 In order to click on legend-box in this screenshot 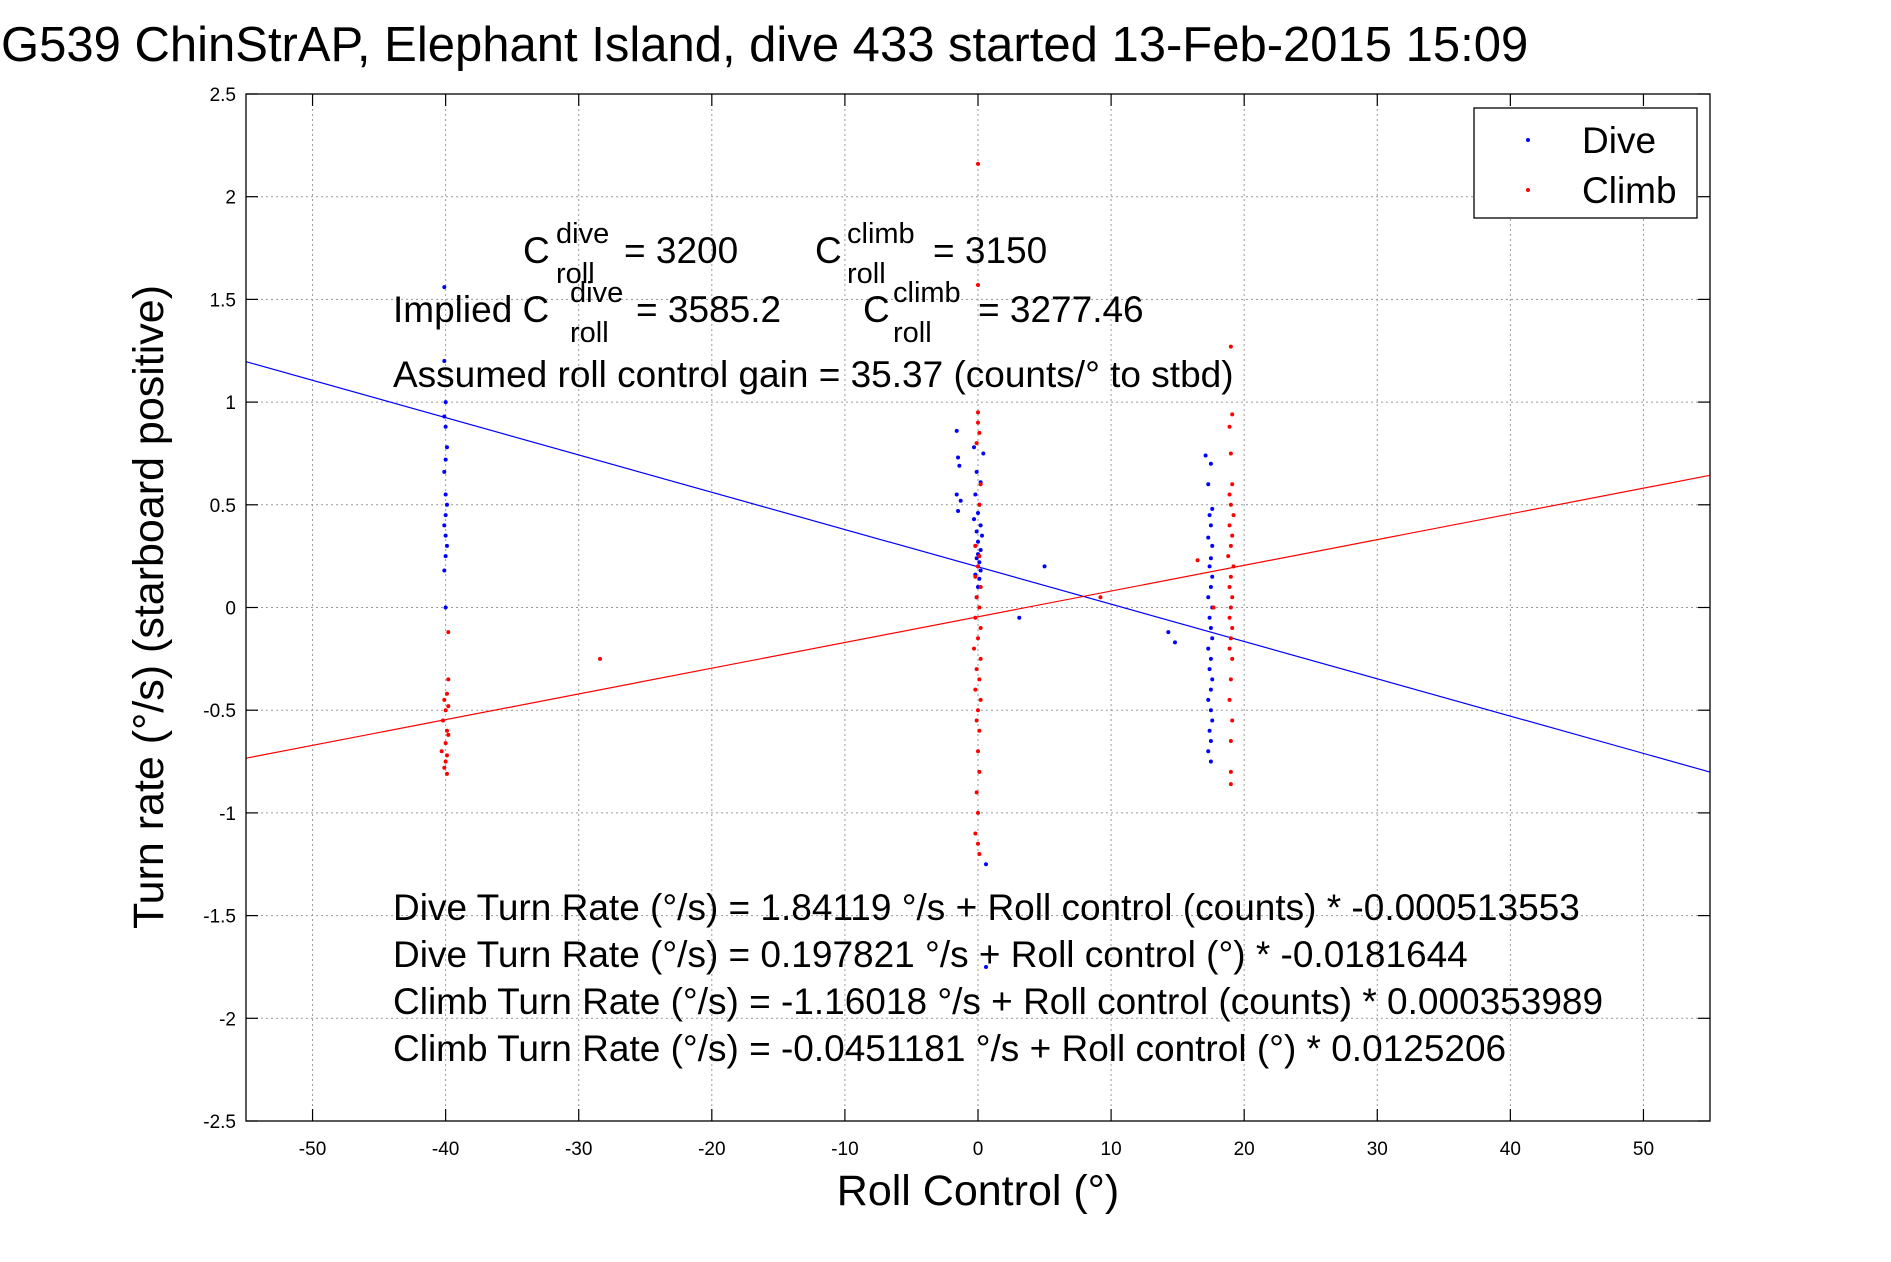, I will do `click(1585, 163)`.